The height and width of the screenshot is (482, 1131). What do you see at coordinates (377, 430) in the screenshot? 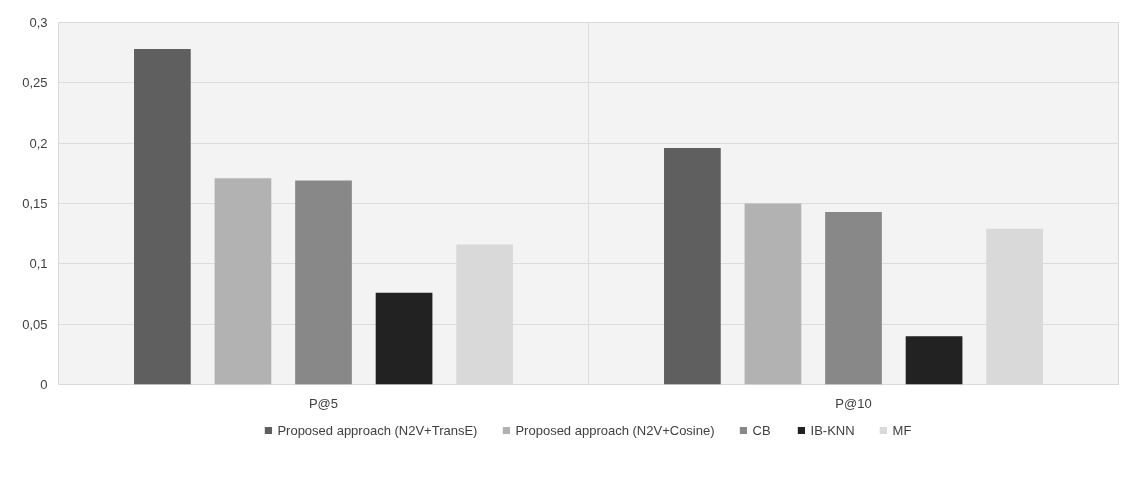
I see `legend-label: Proposed approach (N2V+TransE)` at bounding box center [377, 430].